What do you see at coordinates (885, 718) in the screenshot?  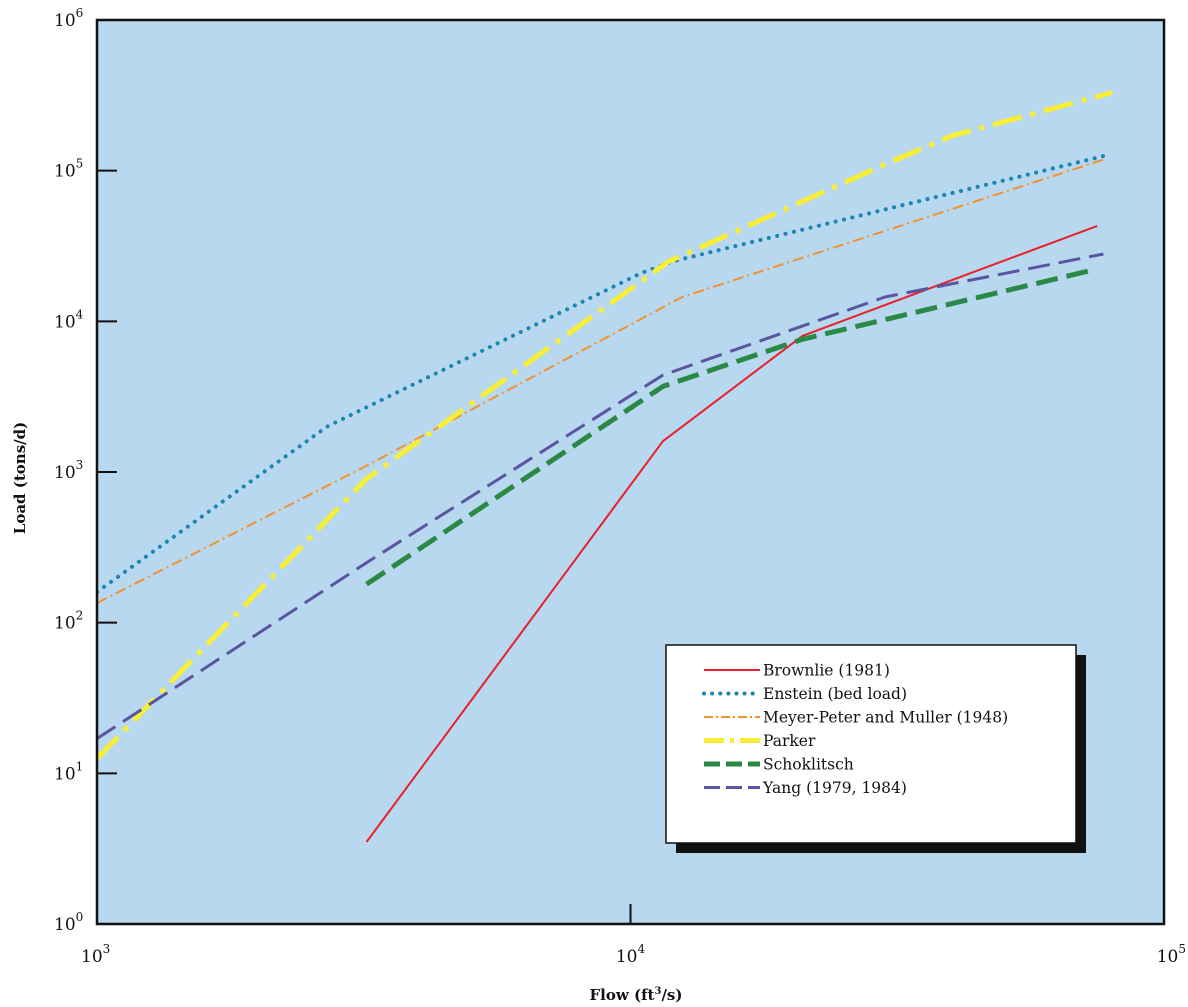 I see `legend-label: Meyer-Peter and Muller (1948)` at bounding box center [885, 718].